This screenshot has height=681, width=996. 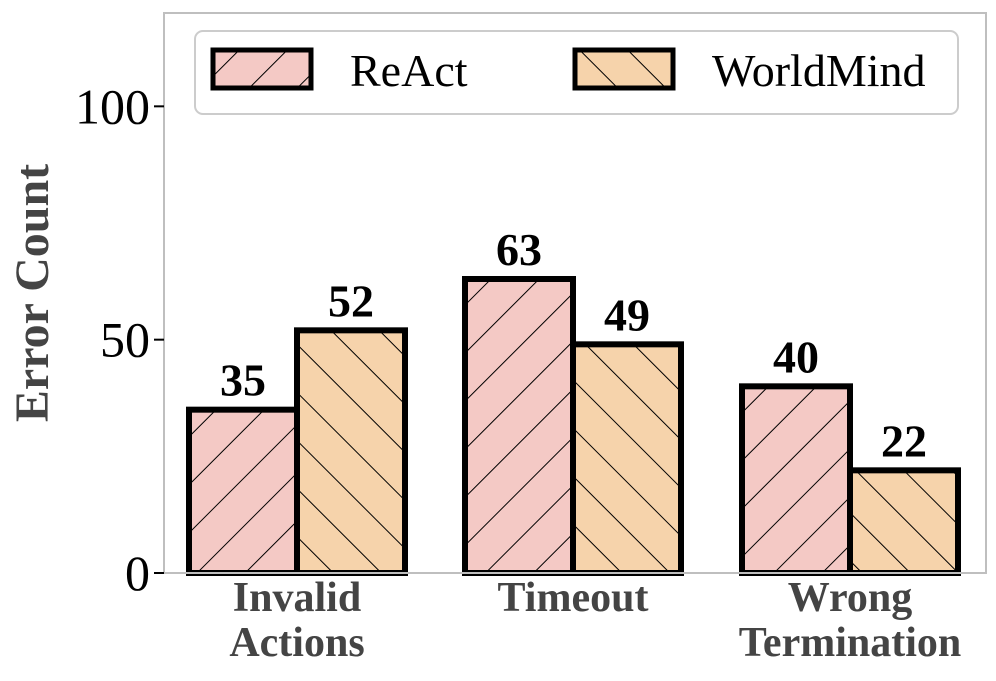 I want to click on y-tick-label: 100, so click(x=112, y=106).